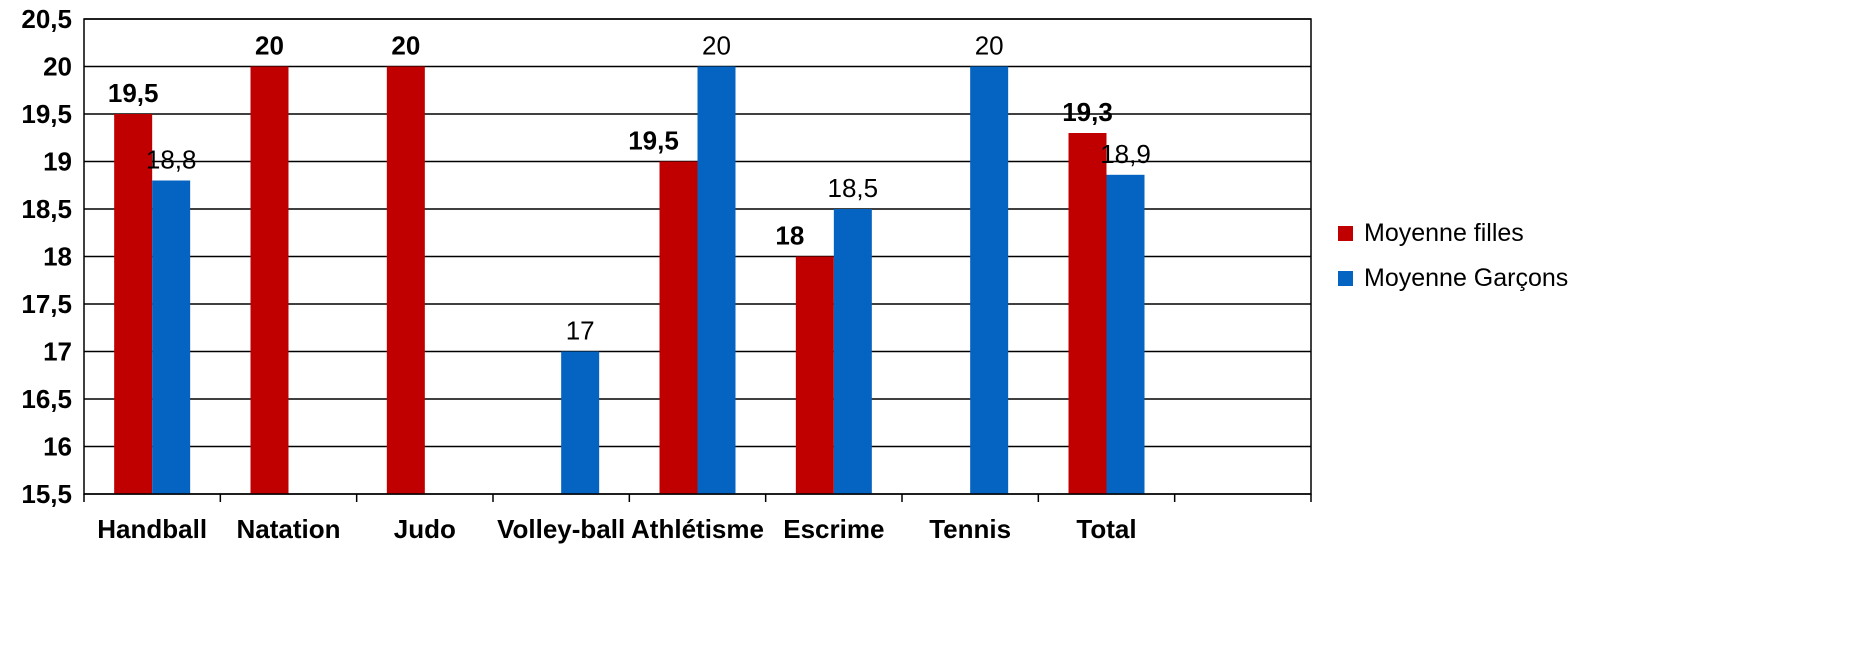  What do you see at coordinates (46, 209) in the screenshot?
I see `y-tick-label: 18,5` at bounding box center [46, 209].